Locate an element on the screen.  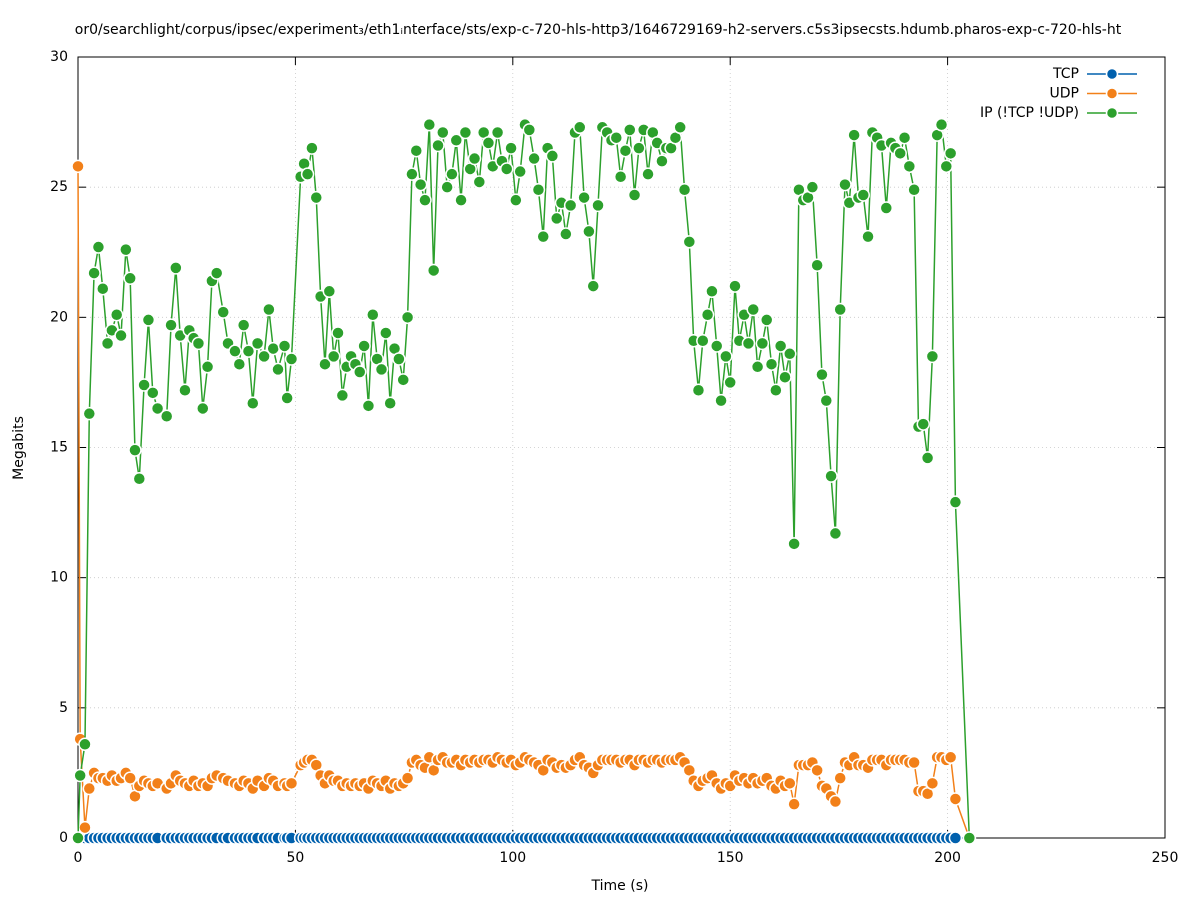
y-tick-label: 25 is located at coordinates (59, 187).